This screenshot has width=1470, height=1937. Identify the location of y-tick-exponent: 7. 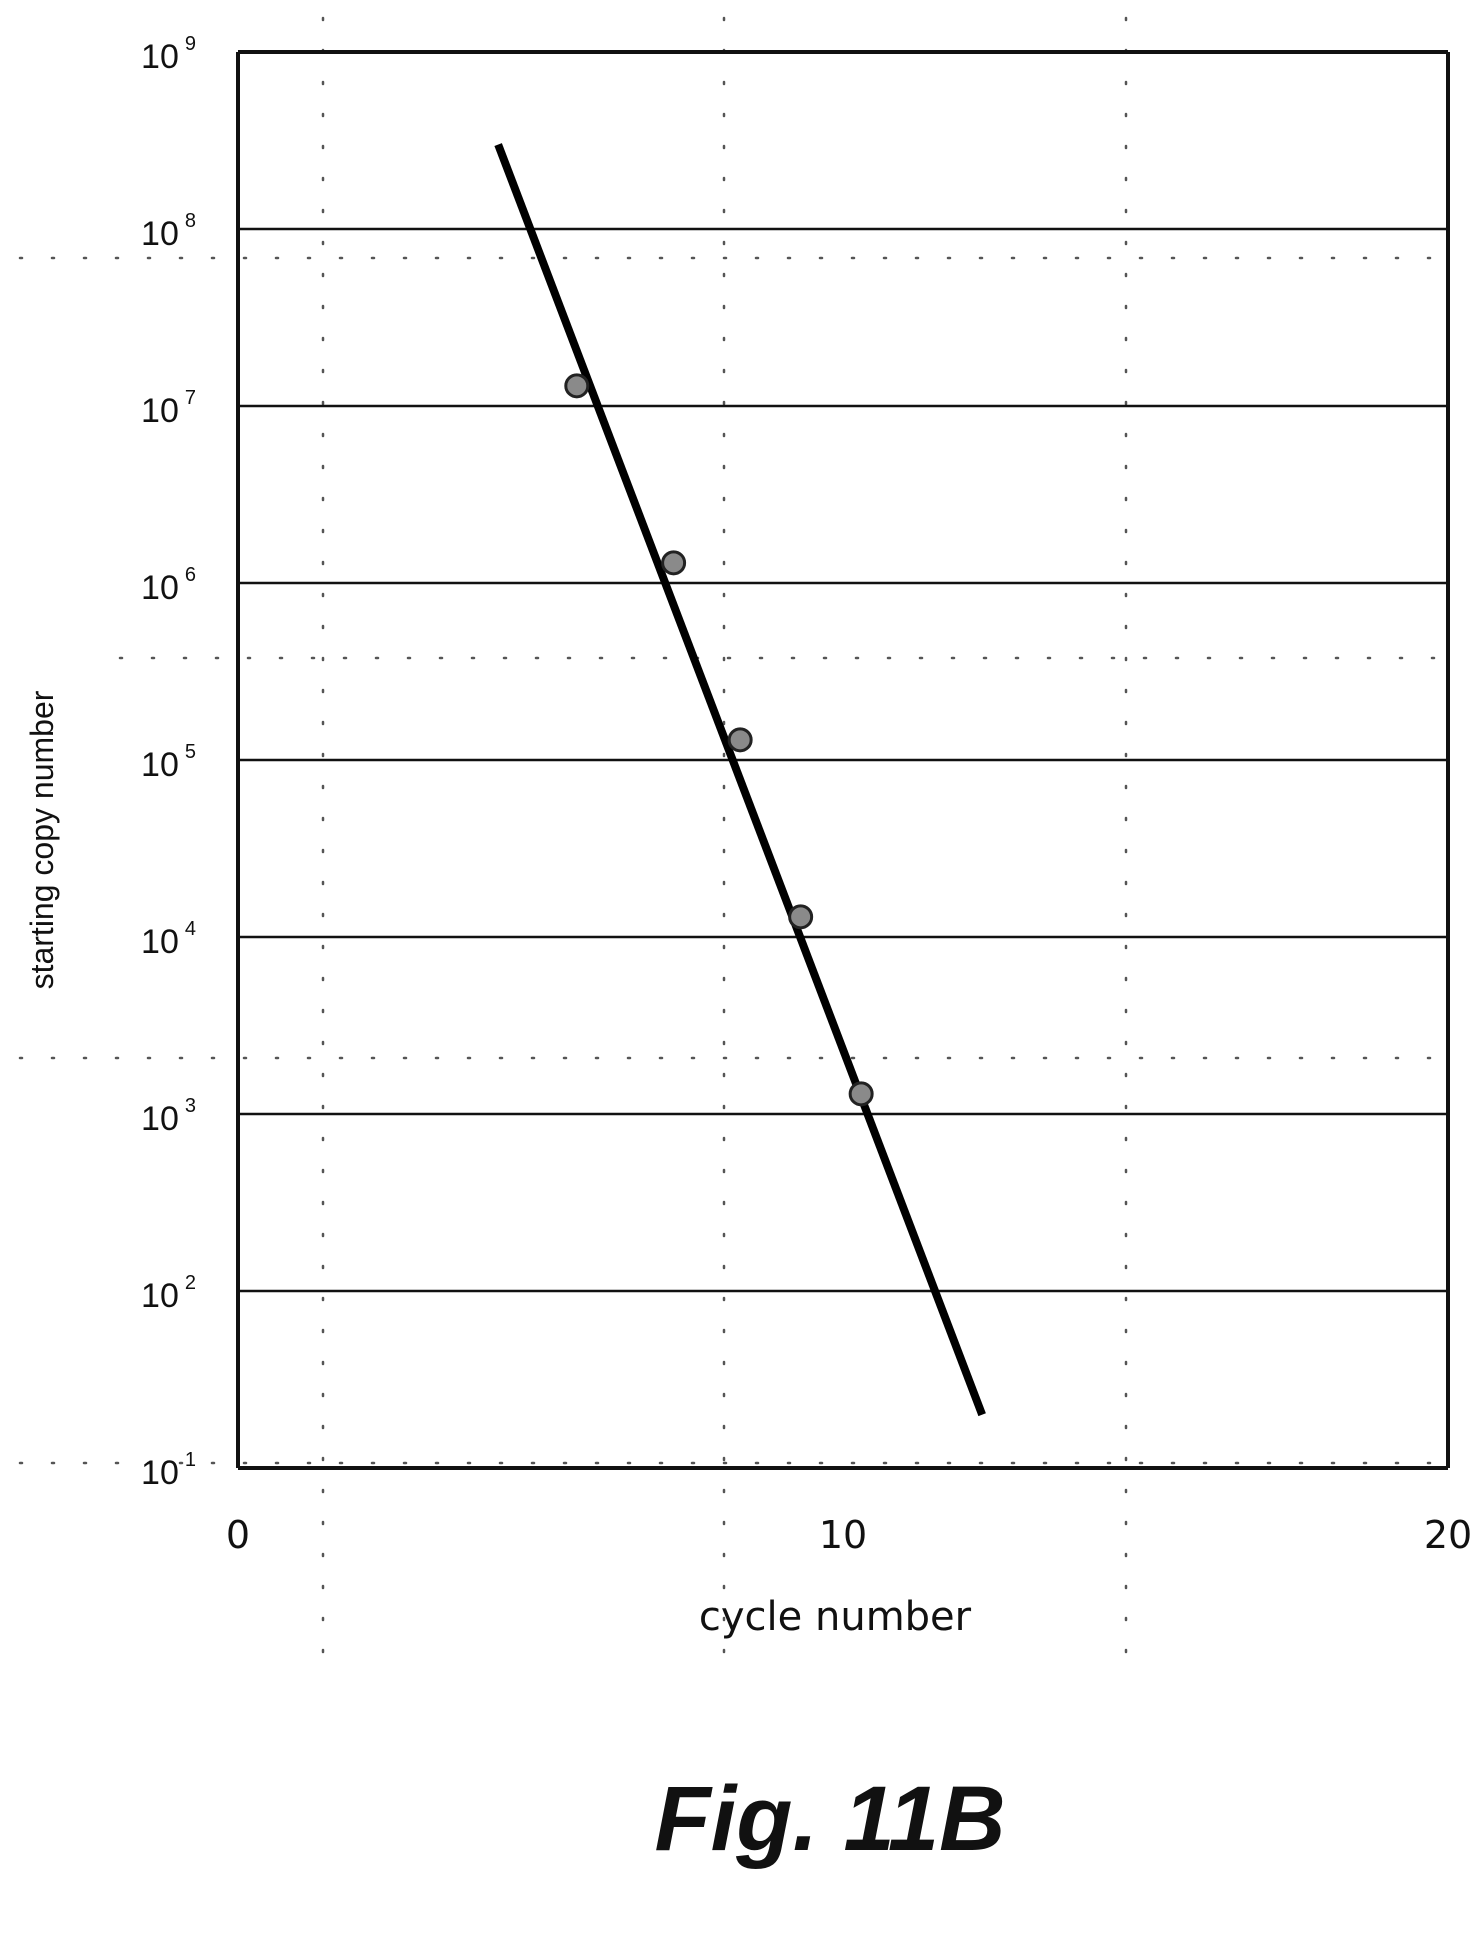
(190, 398).